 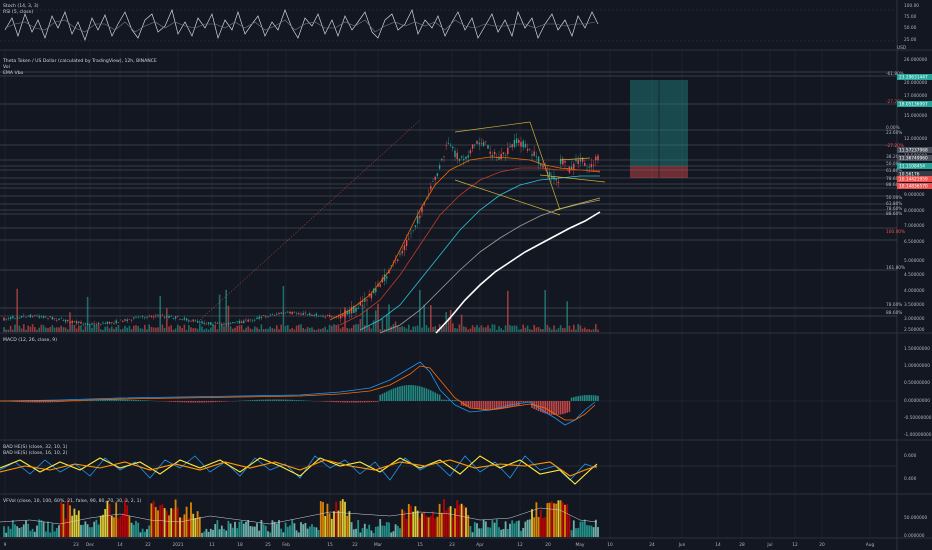 What do you see at coordinates (894, 133) in the screenshot?
I see `fib-label: 23.60%` at bounding box center [894, 133].